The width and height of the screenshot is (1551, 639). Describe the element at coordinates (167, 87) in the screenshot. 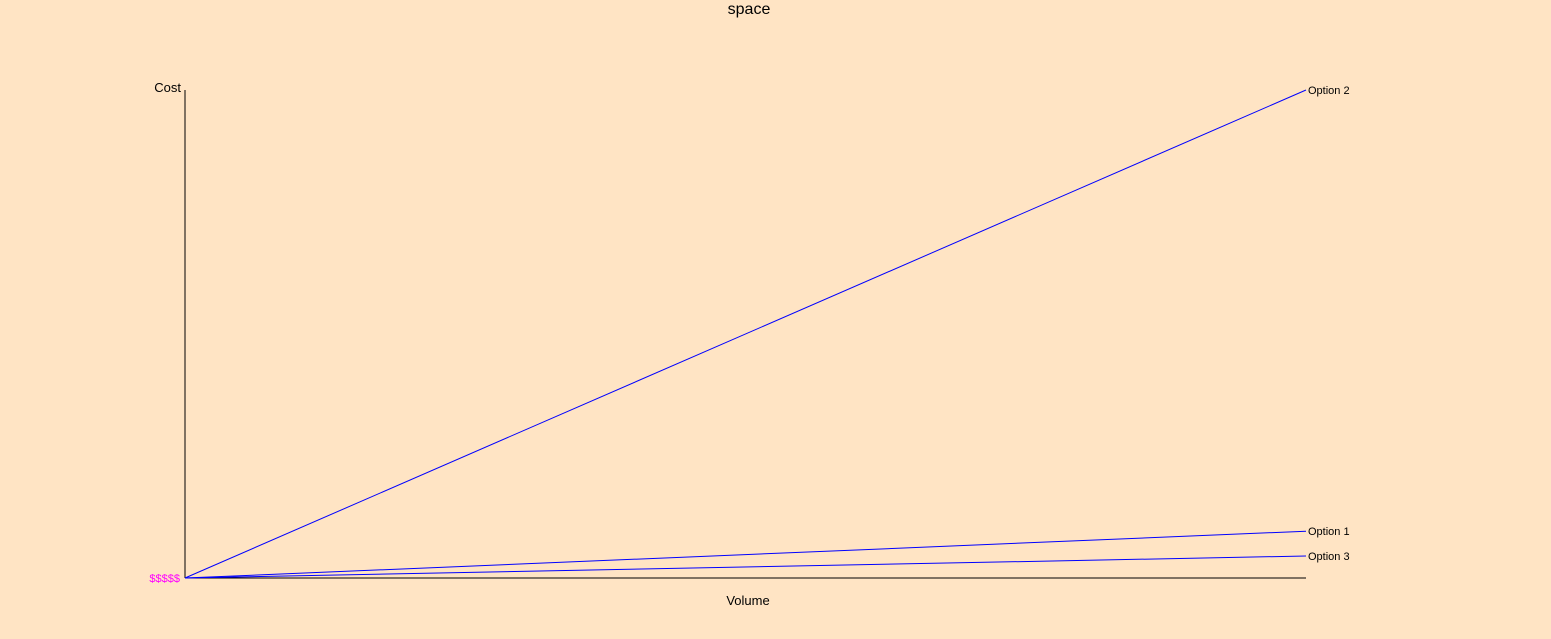

I see `y-axis-label: Cost` at that location.